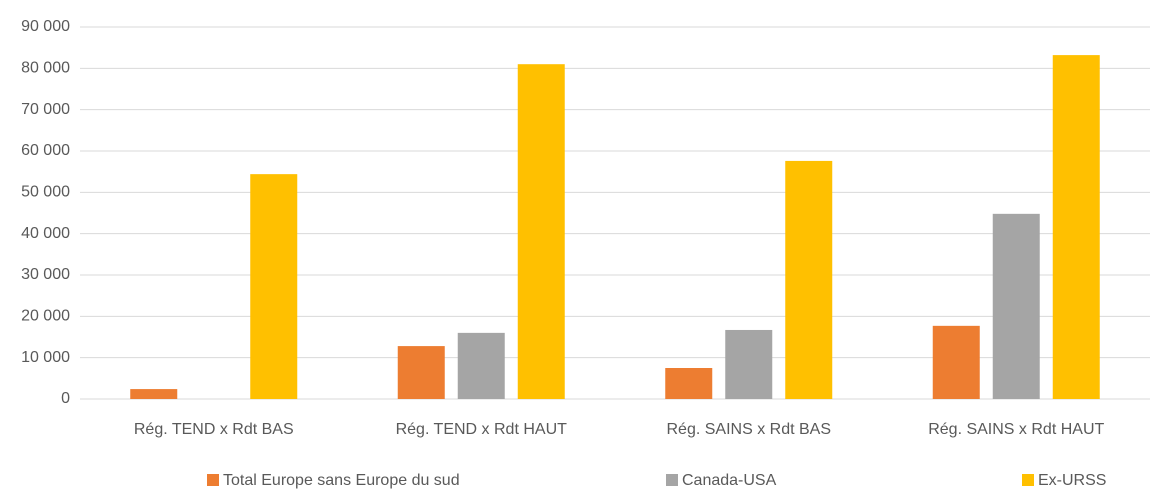  What do you see at coordinates (45, 233) in the screenshot?
I see `y-tick-label: 40 000` at bounding box center [45, 233].